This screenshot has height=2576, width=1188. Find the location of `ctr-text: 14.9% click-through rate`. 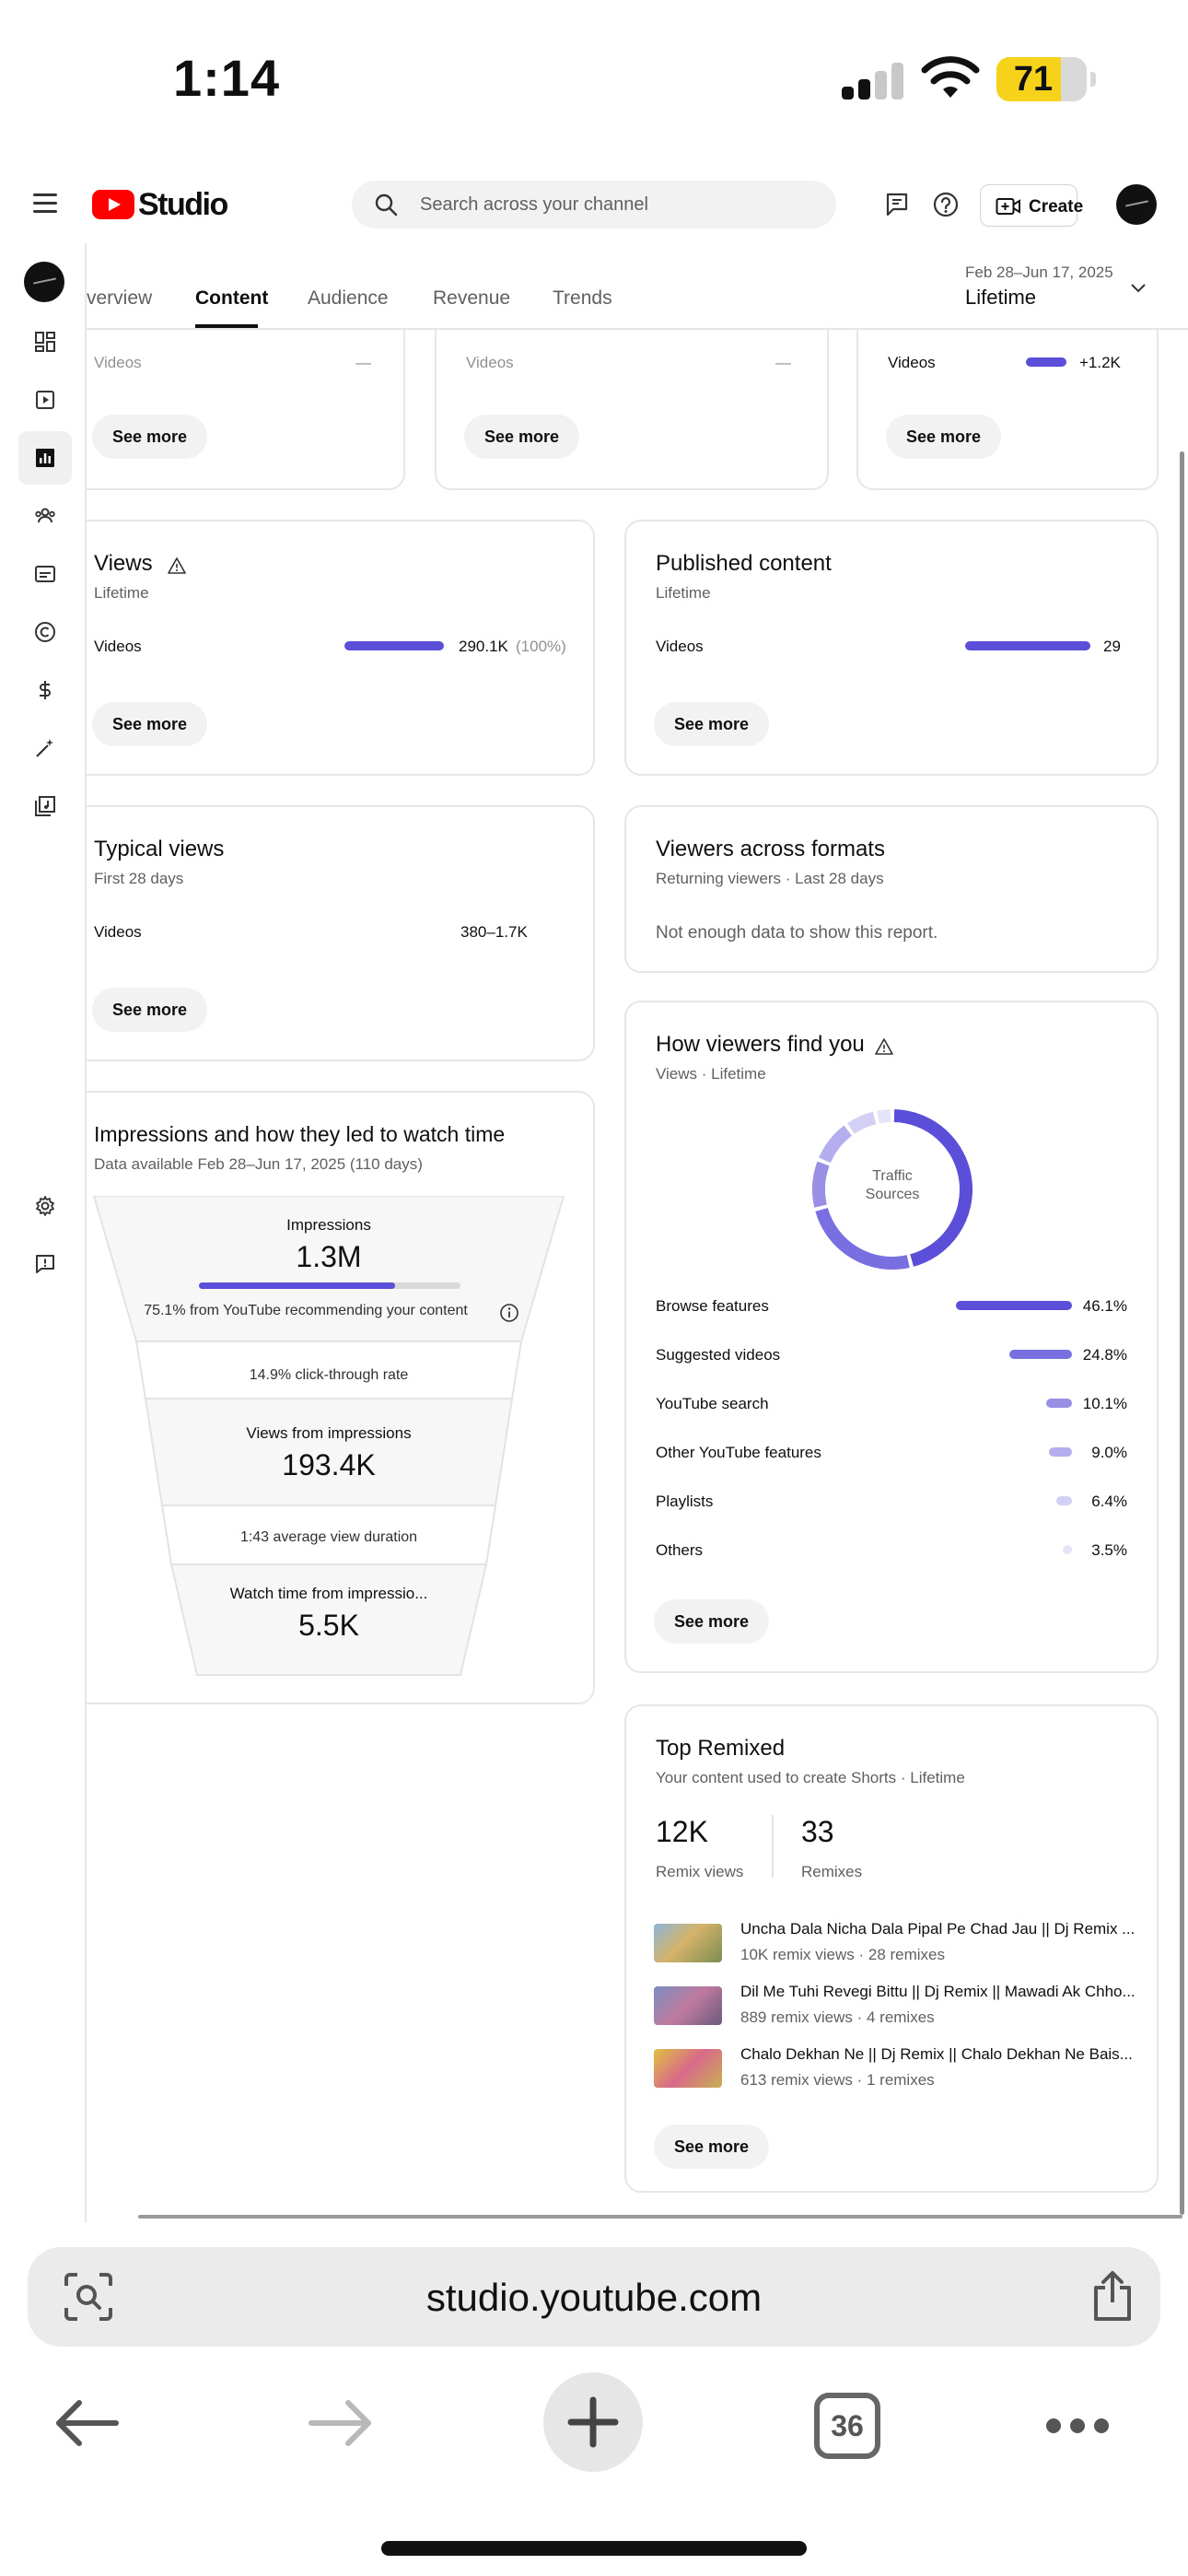

ctr-text: 14.9% click-through rate is located at coordinates (329, 1375).